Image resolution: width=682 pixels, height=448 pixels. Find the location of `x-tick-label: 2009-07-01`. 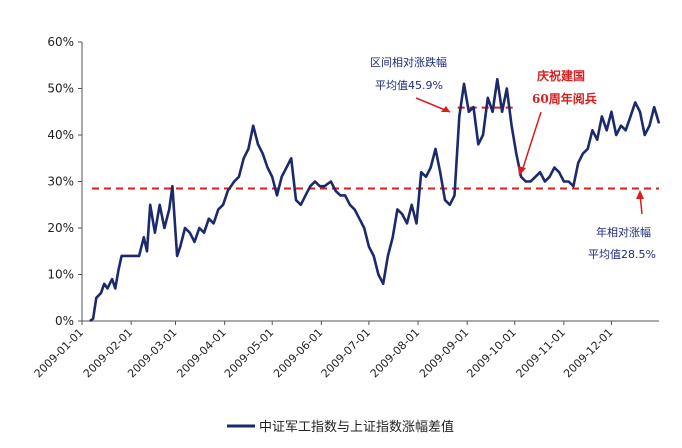

x-tick-label: 2009-07-01 is located at coordinates (346, 353).